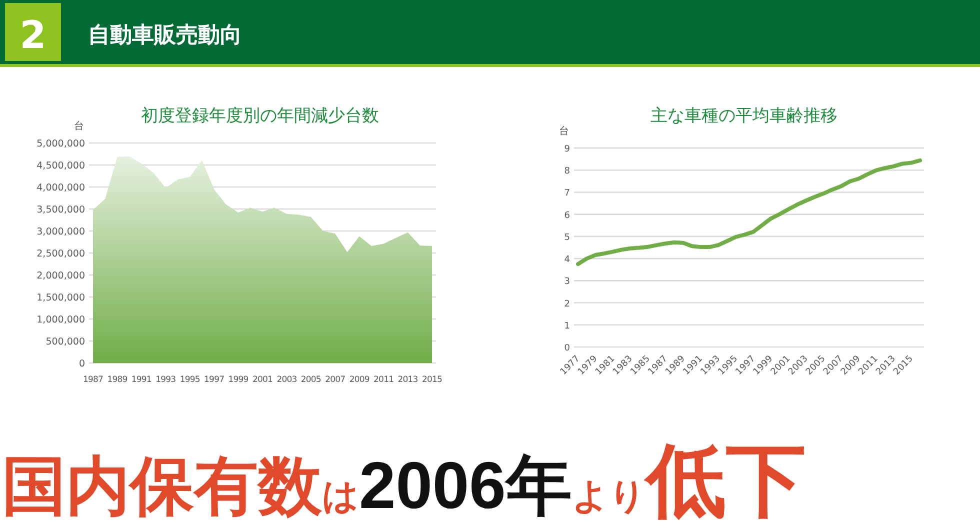  What do you see at coordinates (335, 380) in the screenshot?
I see `x-tick-label: 2007` at bounding box center [335, 380].